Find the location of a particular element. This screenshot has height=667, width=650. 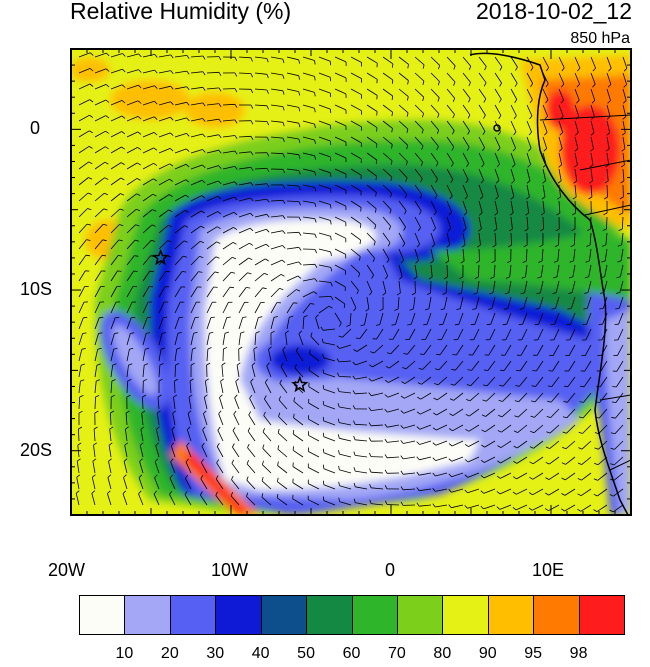

pressure-level-label: 850 hPa is located at coordinates (600, 38).